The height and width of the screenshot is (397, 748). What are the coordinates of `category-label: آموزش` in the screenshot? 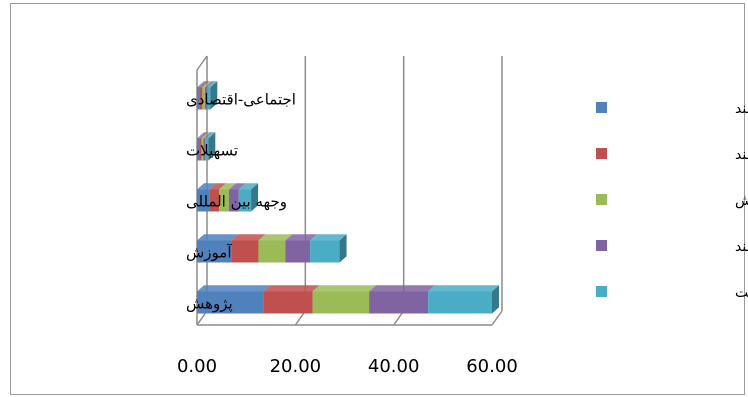 It's located at (209, 253).